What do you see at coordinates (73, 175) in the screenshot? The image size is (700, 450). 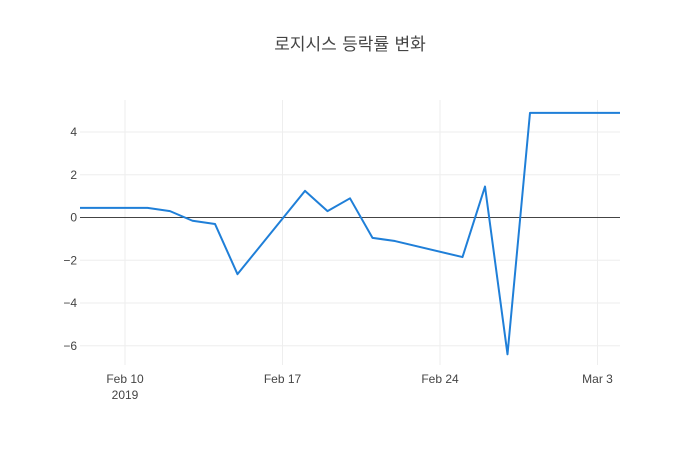 I see `y-tick-label: 2` at bounding box center [73, 175].